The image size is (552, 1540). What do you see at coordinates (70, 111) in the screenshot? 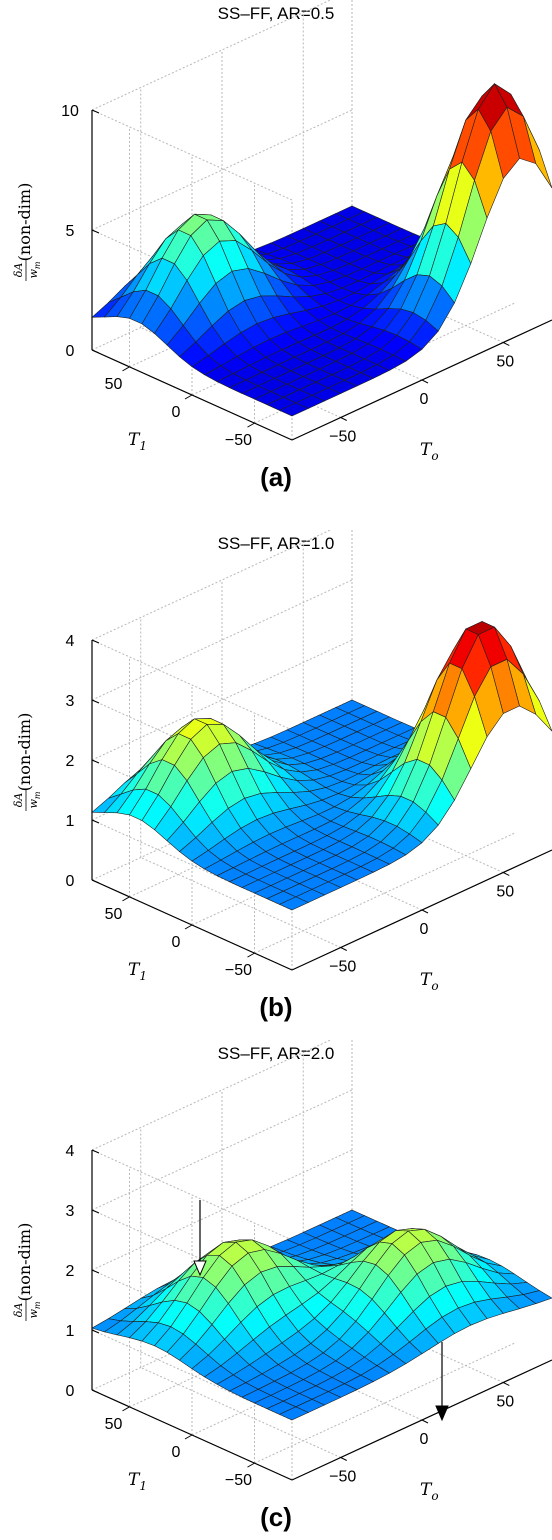
I see `z-tick-label: 10` at bounding box center [70, 111].